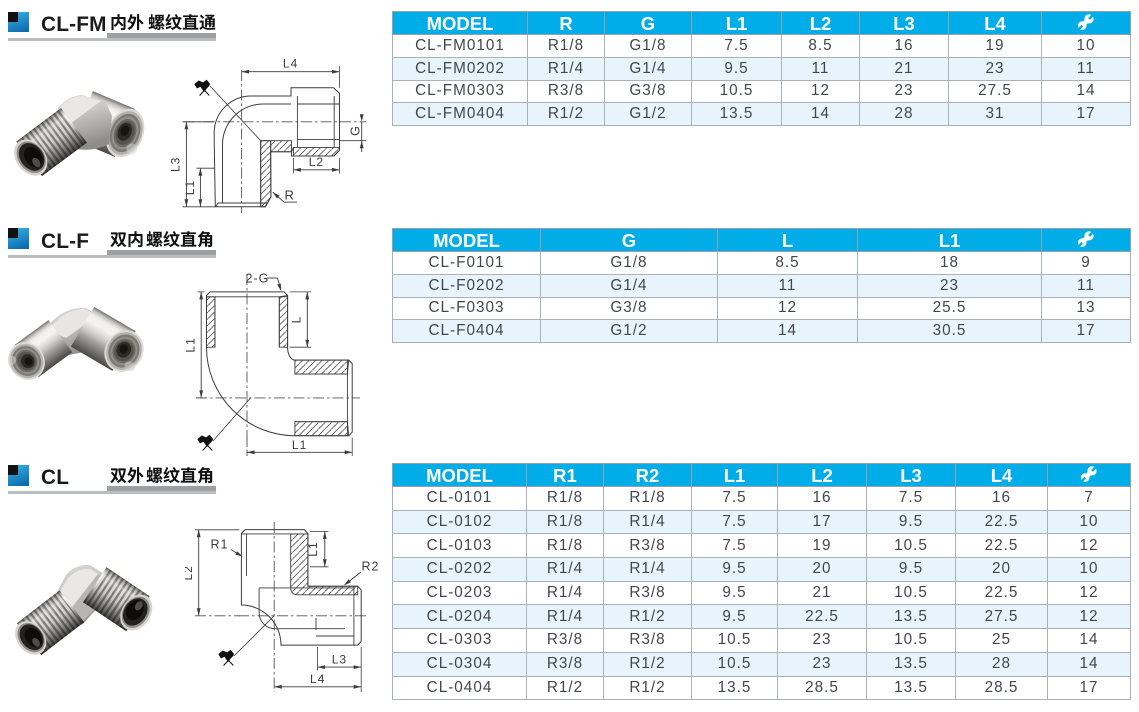 The image size is (1139, 712). I want to click on svg-text: R, so click(290, 195).